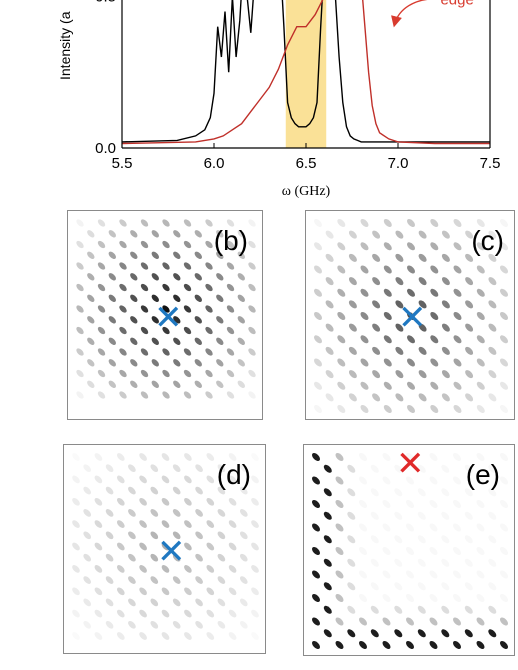 Image resolution: width=518 pixels, height=670 pixels. What do you see at coordinates (171, 552) in the screenshot?
I see `source-marker-d: ✕` at bounding box center [171, 552].